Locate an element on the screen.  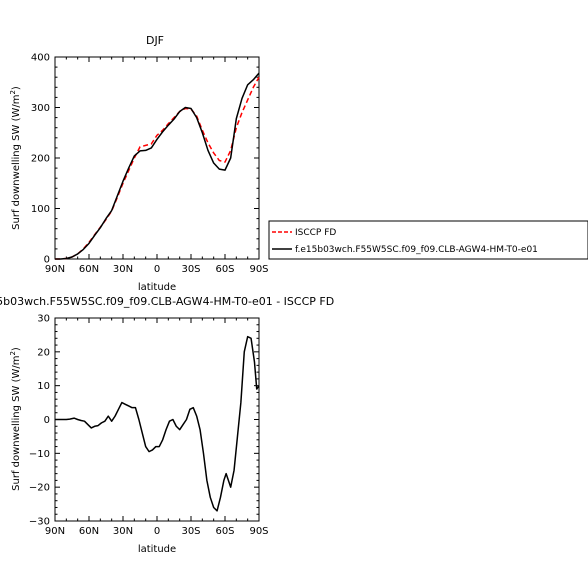
top-y-ticks: 0 100 200 300 400 is located at coordinates (145, 159).